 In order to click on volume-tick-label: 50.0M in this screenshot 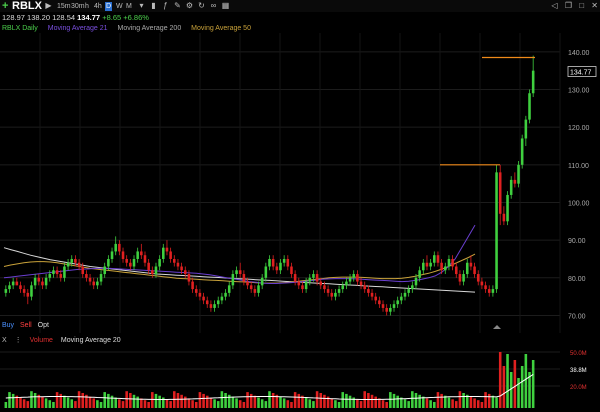, I will do `click(578, 354)`.